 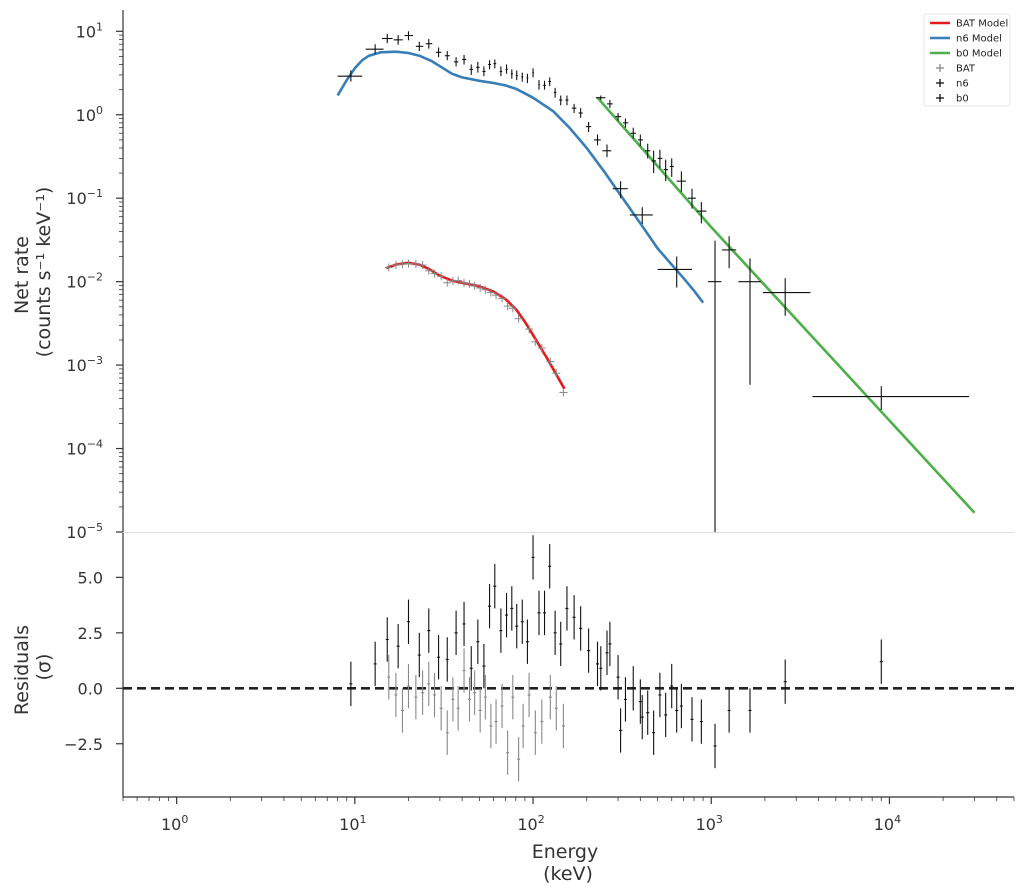 I want to click on spectrum-y-tick-label: 10⁰, so click(x=89, y=114).